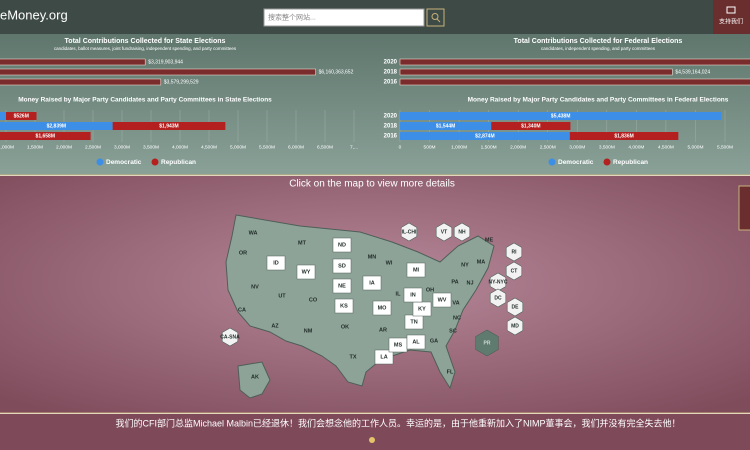 Image resolution: width=750 pixels, height=450 pixels. I want to click on year-label: 2016, so click(391, 137).